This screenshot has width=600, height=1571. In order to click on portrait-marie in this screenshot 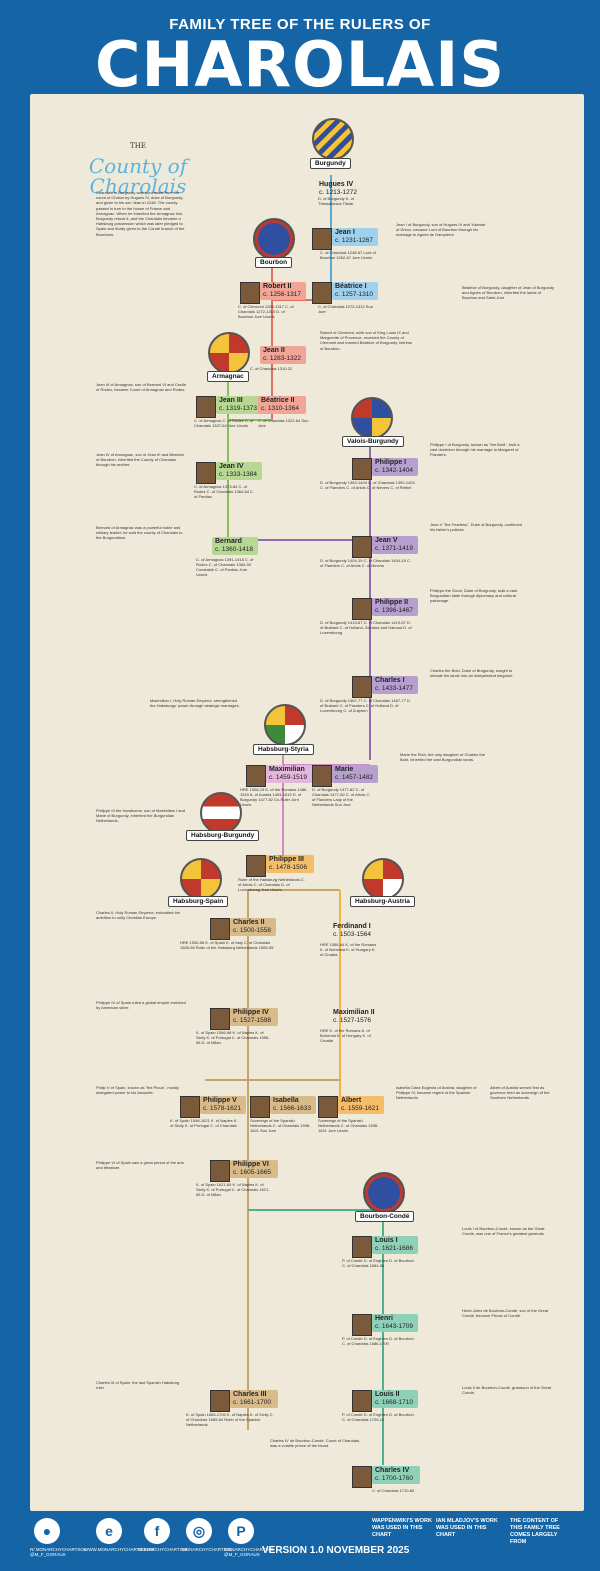, I will do `click(322, 776)`.